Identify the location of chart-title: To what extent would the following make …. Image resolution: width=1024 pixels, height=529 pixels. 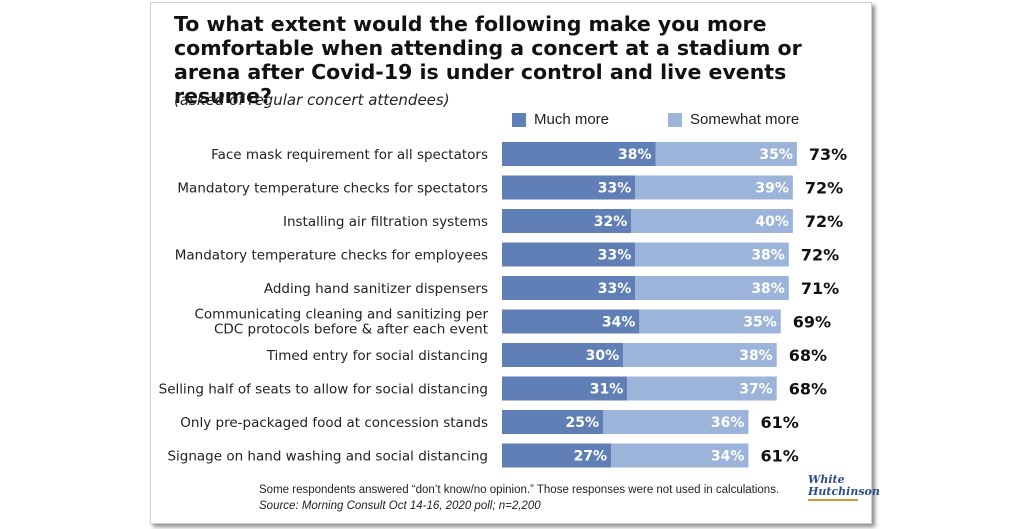
(488, 60).